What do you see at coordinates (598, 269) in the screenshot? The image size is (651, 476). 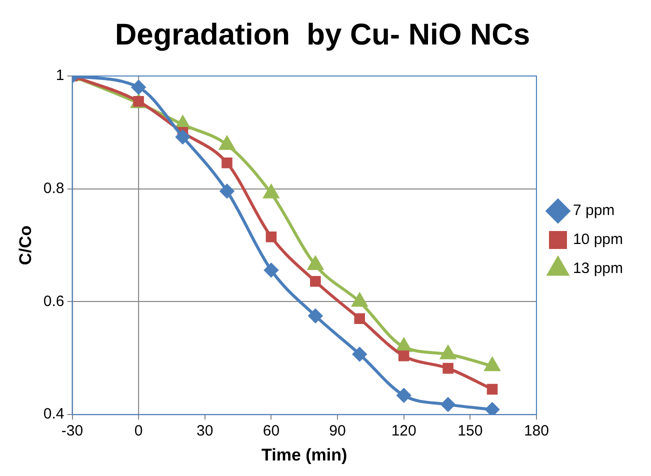 I see `legend-label: 13 ppm` at bounding box center [598, 269].